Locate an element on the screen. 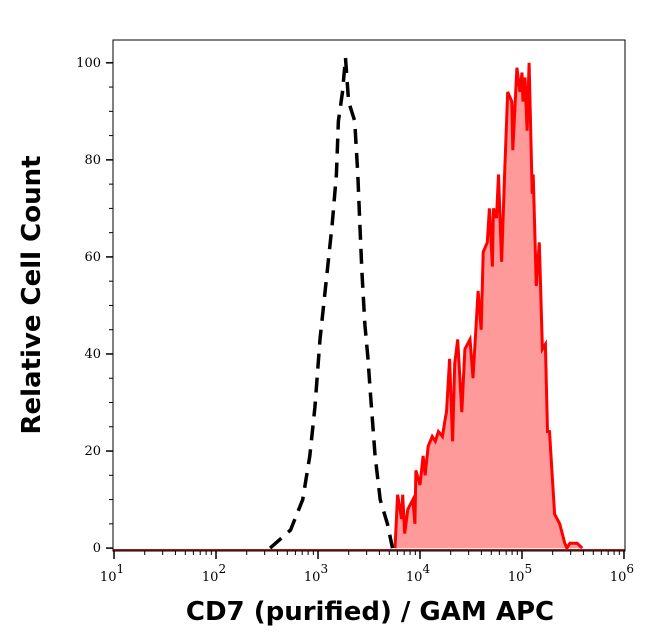 This screenshot has height=641, width=646. y-tick-label: 80 is located at coordinates (92, 160).